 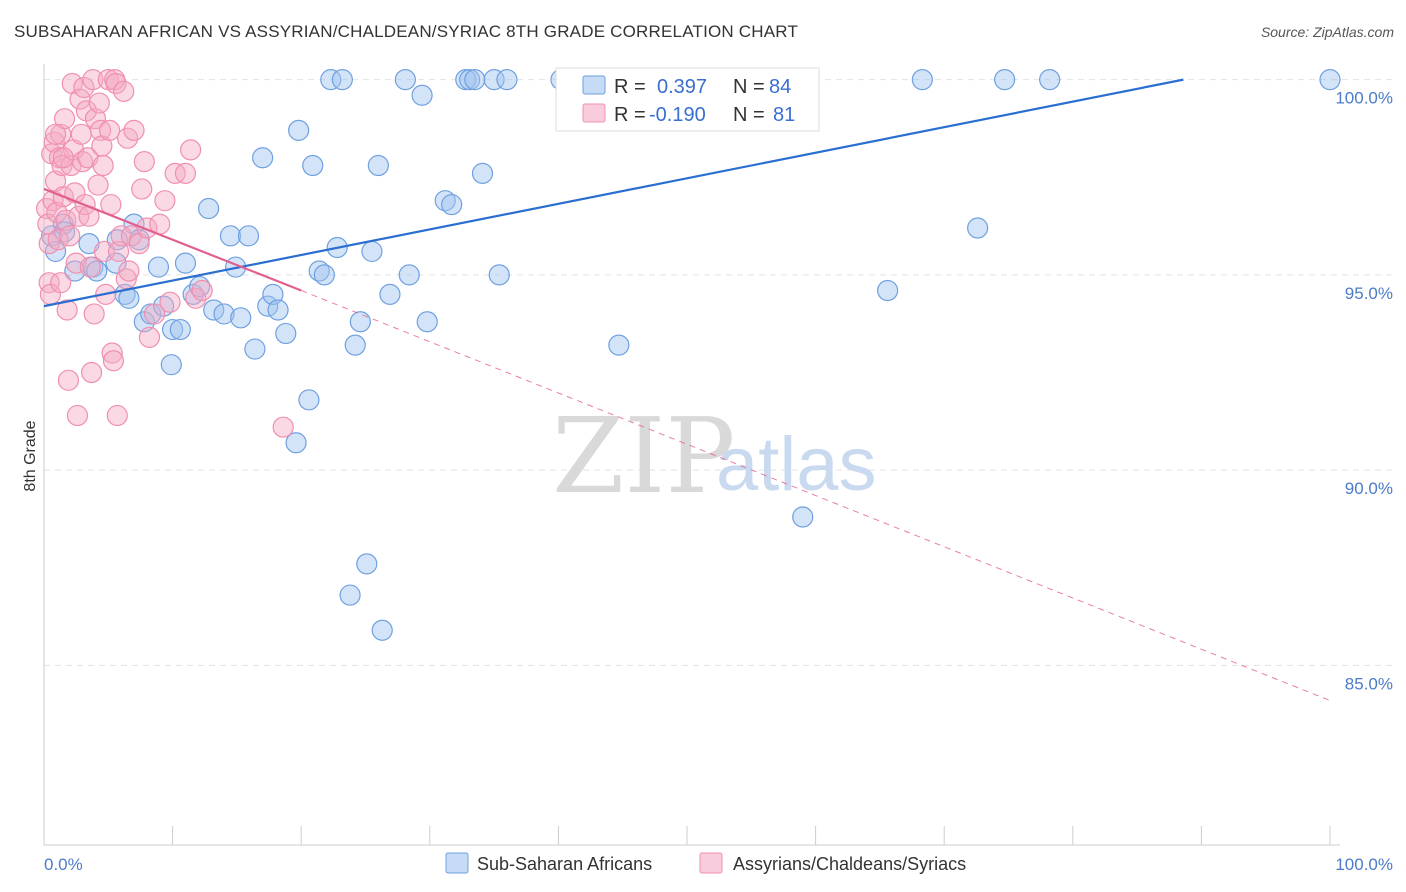 I want to click on watermark-zip: ZIP, so click(x=643, y=456).